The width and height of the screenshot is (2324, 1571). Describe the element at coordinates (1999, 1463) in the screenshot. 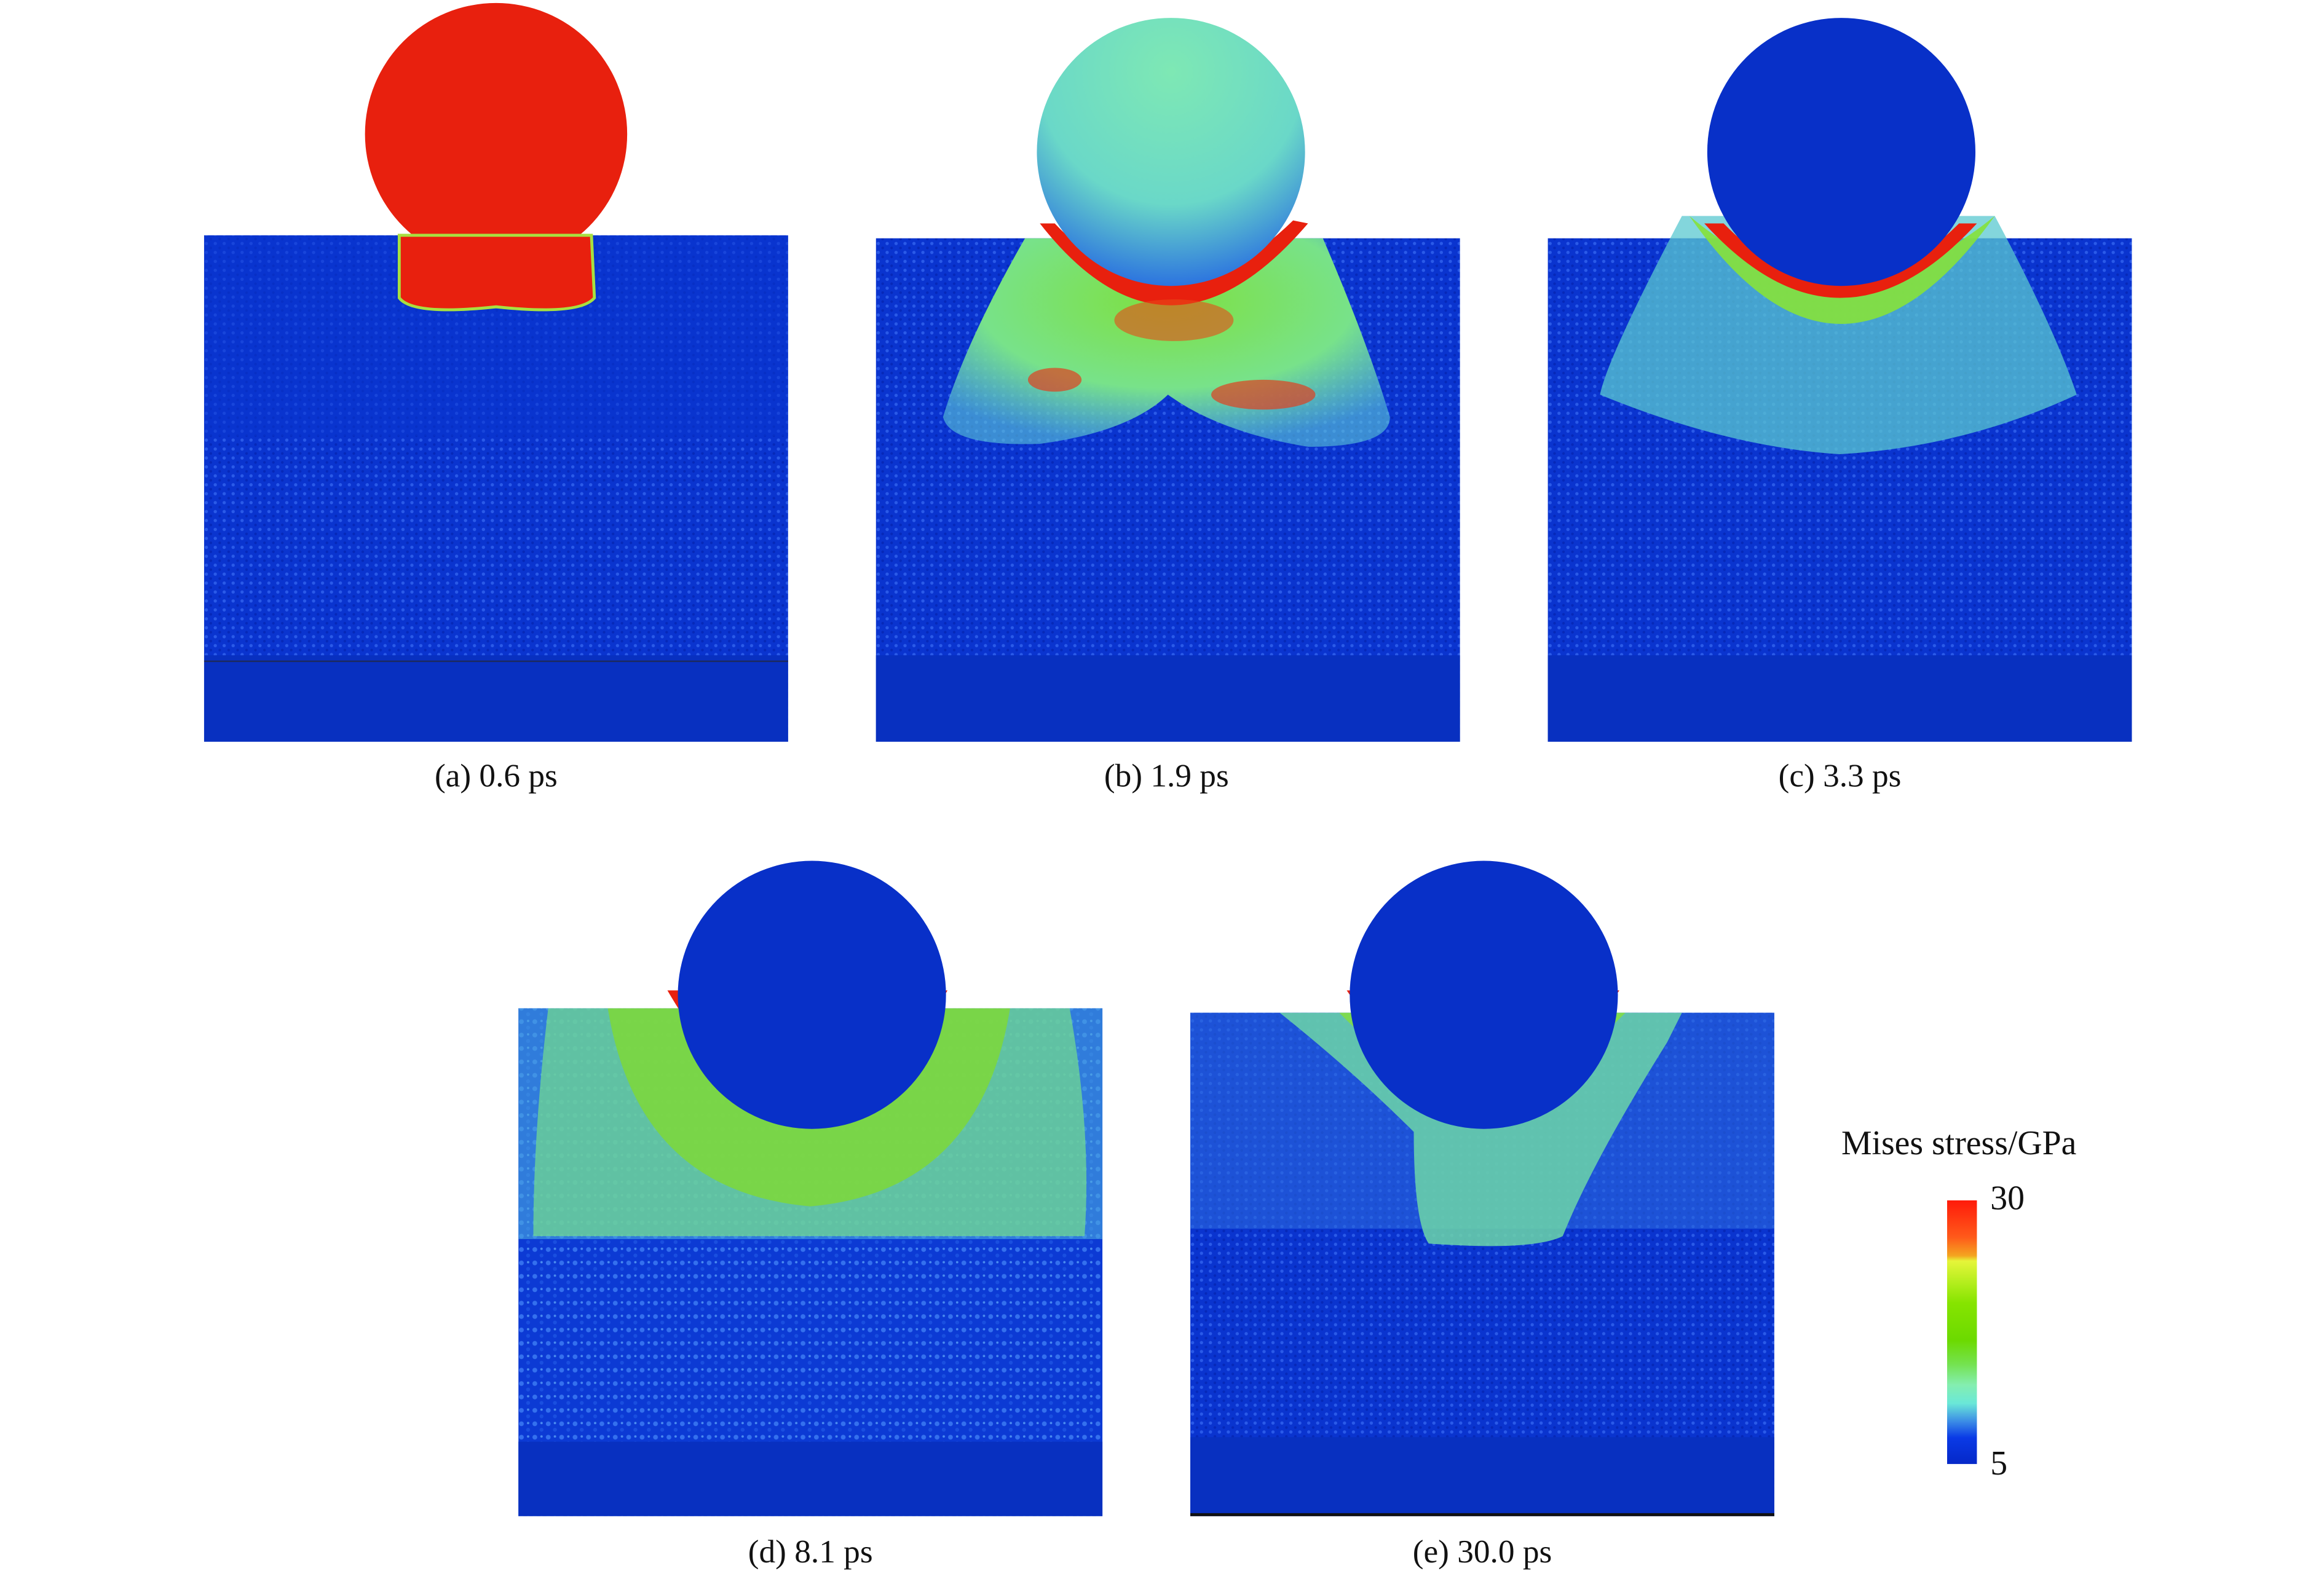

I see `colorbar-min-label: 5` at that location.